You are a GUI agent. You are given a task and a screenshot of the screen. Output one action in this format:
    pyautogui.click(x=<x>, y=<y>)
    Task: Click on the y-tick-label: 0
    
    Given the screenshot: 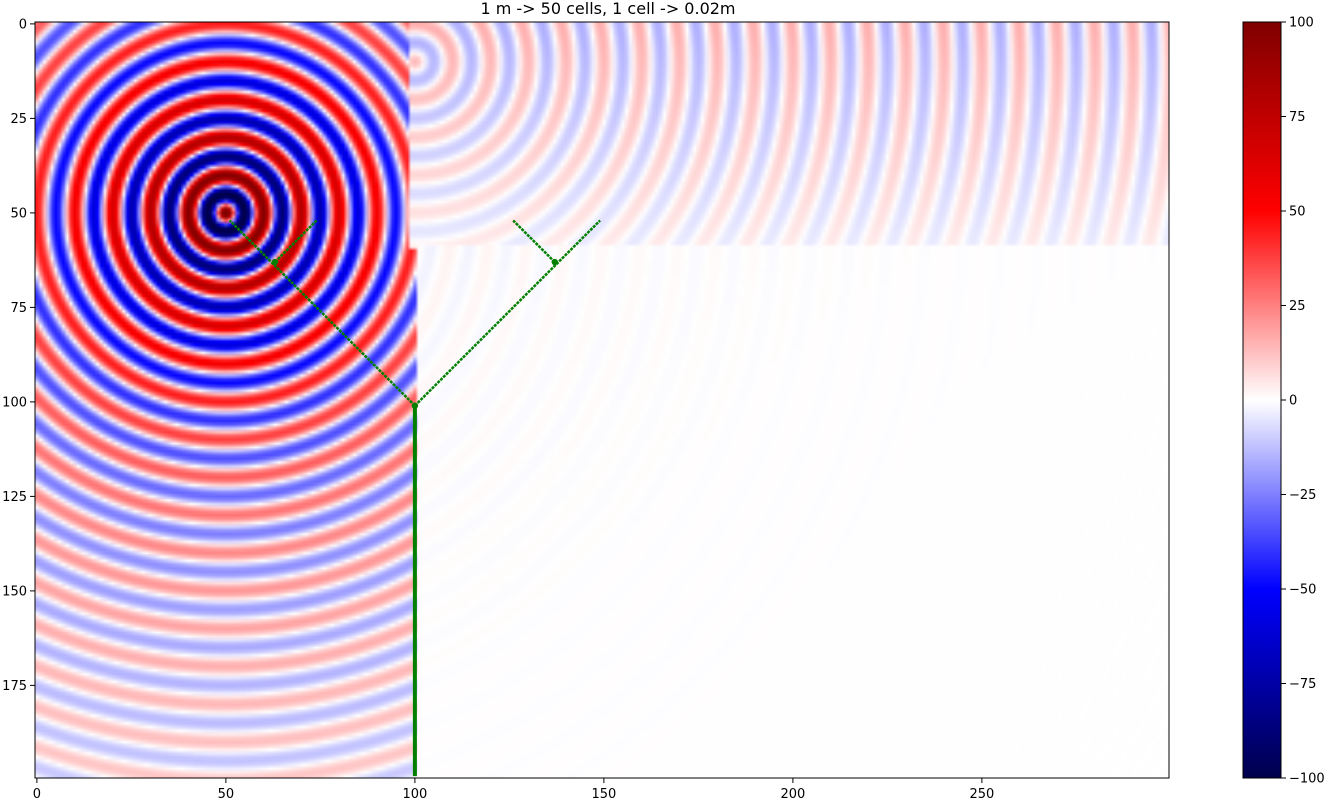 What is the action you would take?
    pyautogui.click(x=23, y=24)
    